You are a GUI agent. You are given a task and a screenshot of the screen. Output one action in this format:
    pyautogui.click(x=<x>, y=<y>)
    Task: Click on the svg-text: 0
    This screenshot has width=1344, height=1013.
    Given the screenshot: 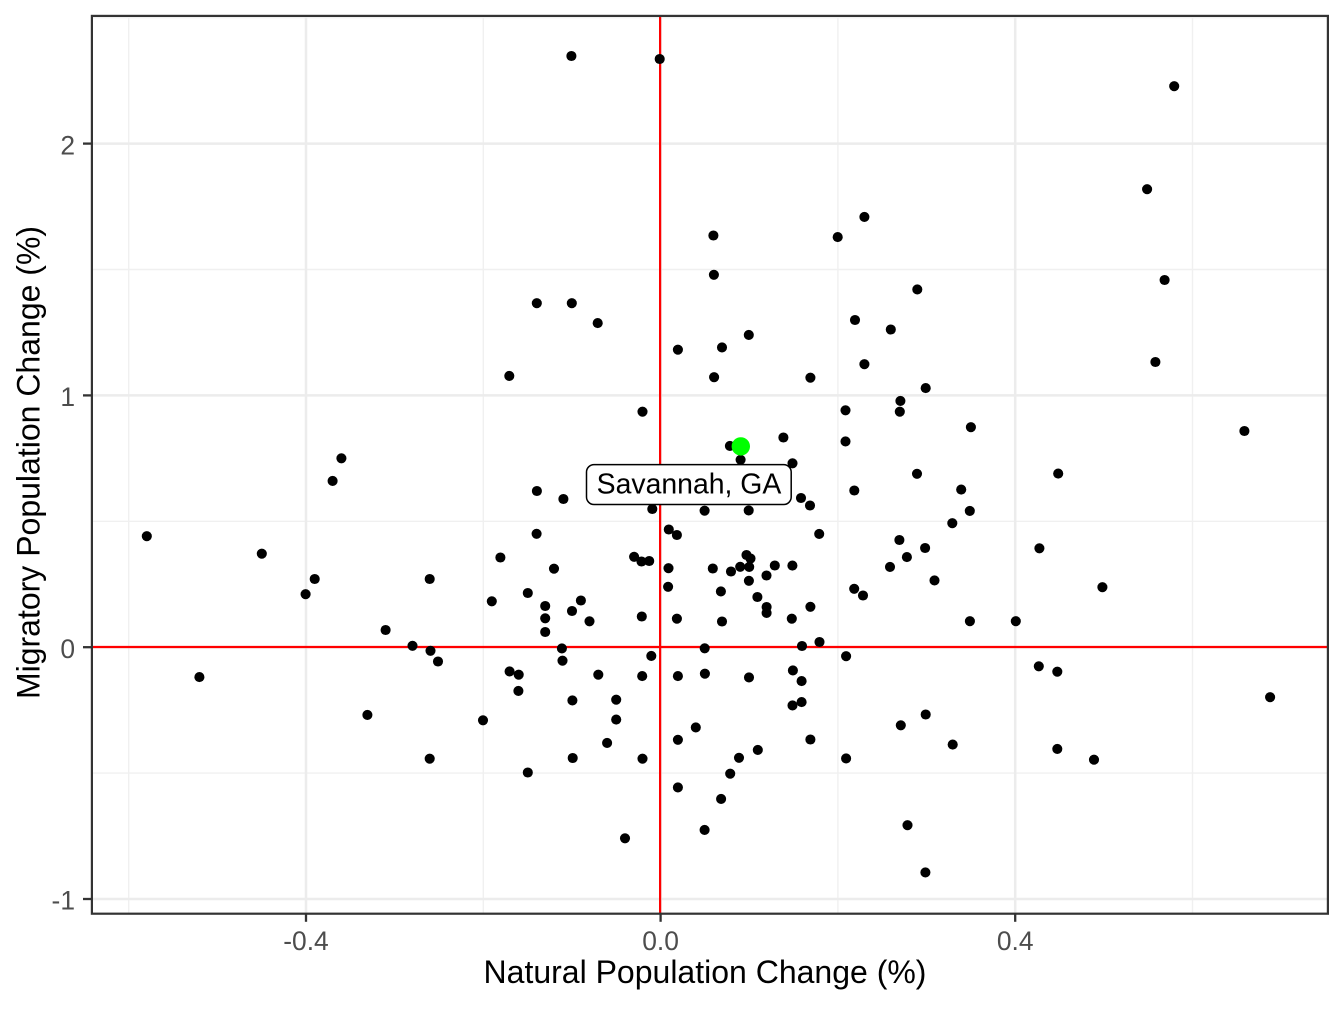 What is the action you would take?
    pyautogui.click(x=67, y=649)
    